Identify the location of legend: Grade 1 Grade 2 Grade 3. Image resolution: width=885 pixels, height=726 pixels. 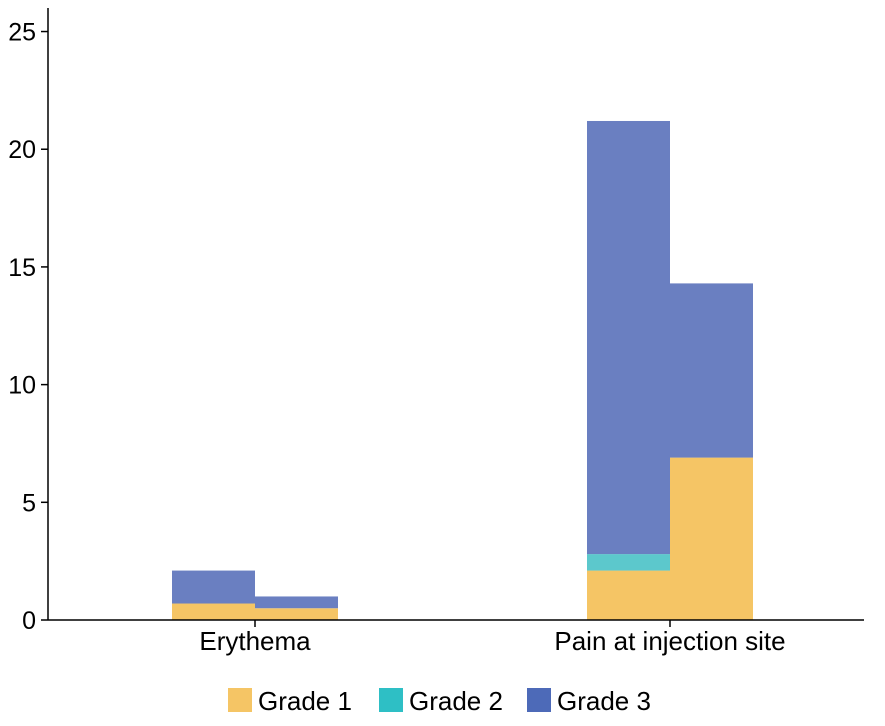
(439, 701).